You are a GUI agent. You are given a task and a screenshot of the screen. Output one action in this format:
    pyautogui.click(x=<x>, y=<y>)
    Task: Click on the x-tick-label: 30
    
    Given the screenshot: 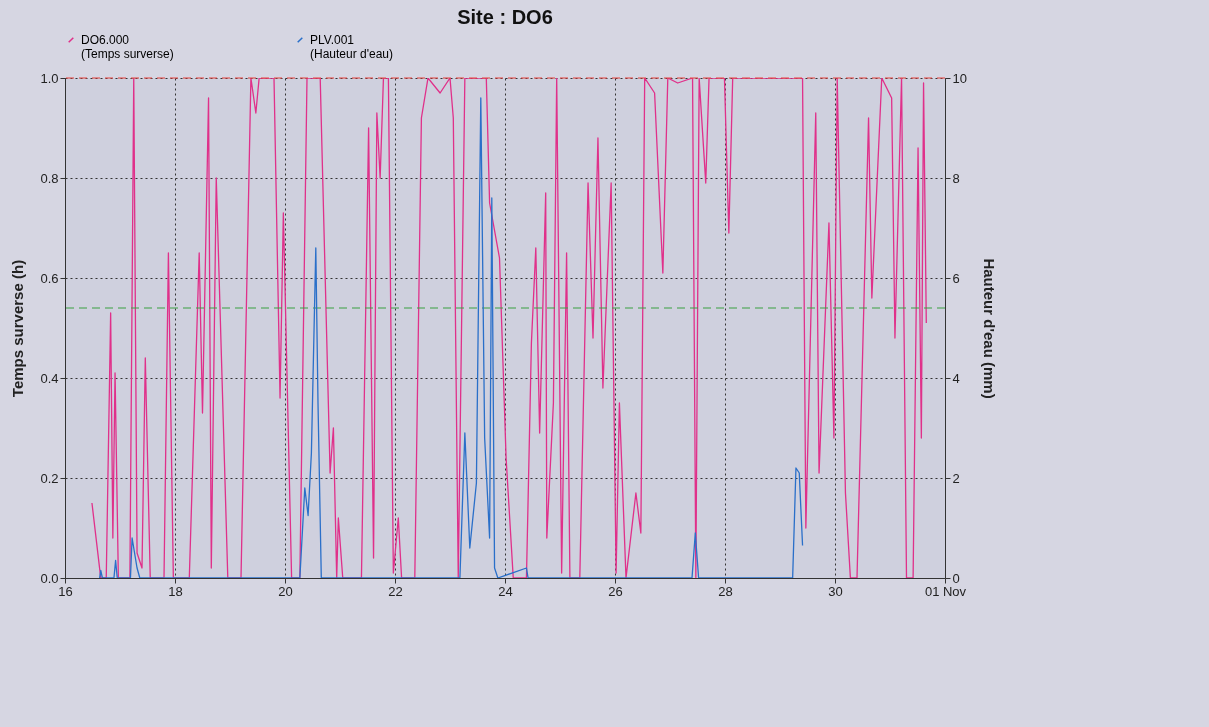 What is the action you would take?
    pyautogui.click(x=835, y=591)
    